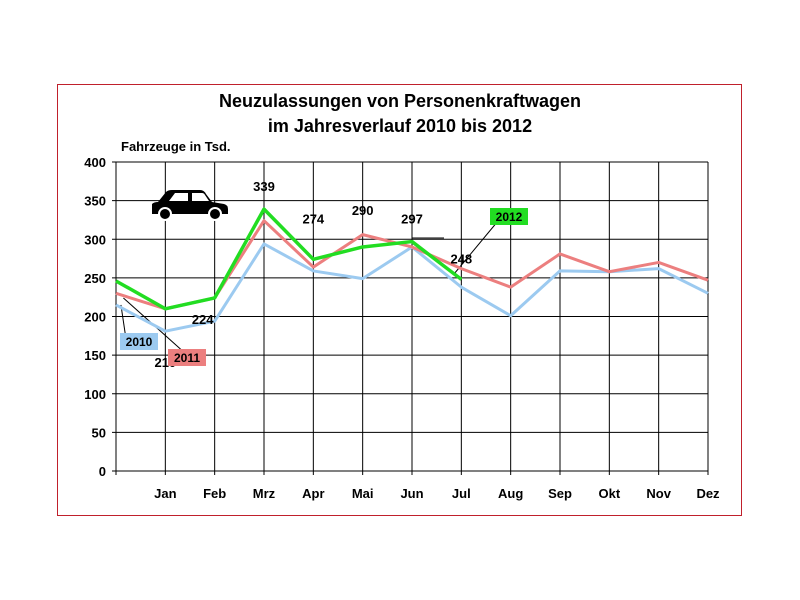 The height and width of the screenshot is (600, 800). What do you see at coordinates (363, 210) in the screenshot?
I see `data-label: 290` at bounding box center [363, 210].